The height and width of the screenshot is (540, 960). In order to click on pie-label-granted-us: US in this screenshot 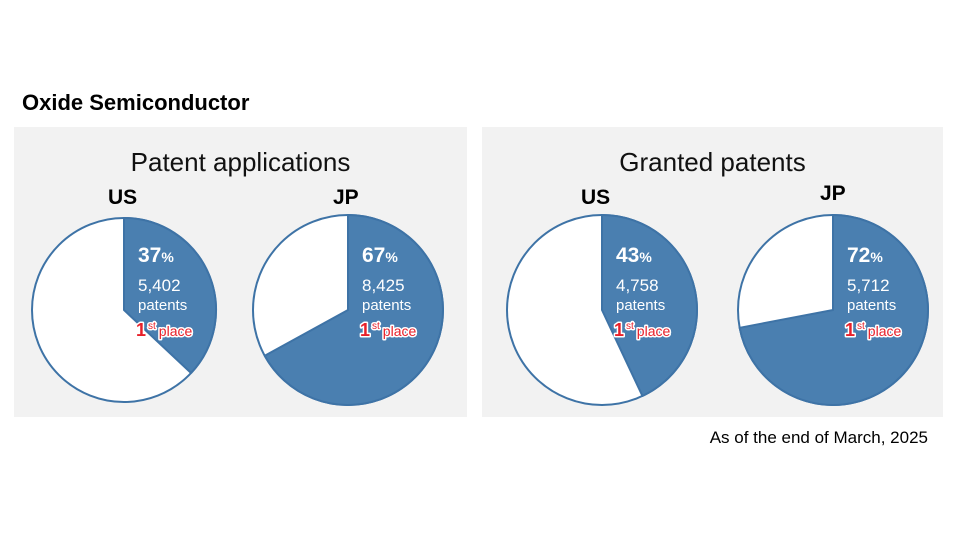, I will do `click(596, 197)`.